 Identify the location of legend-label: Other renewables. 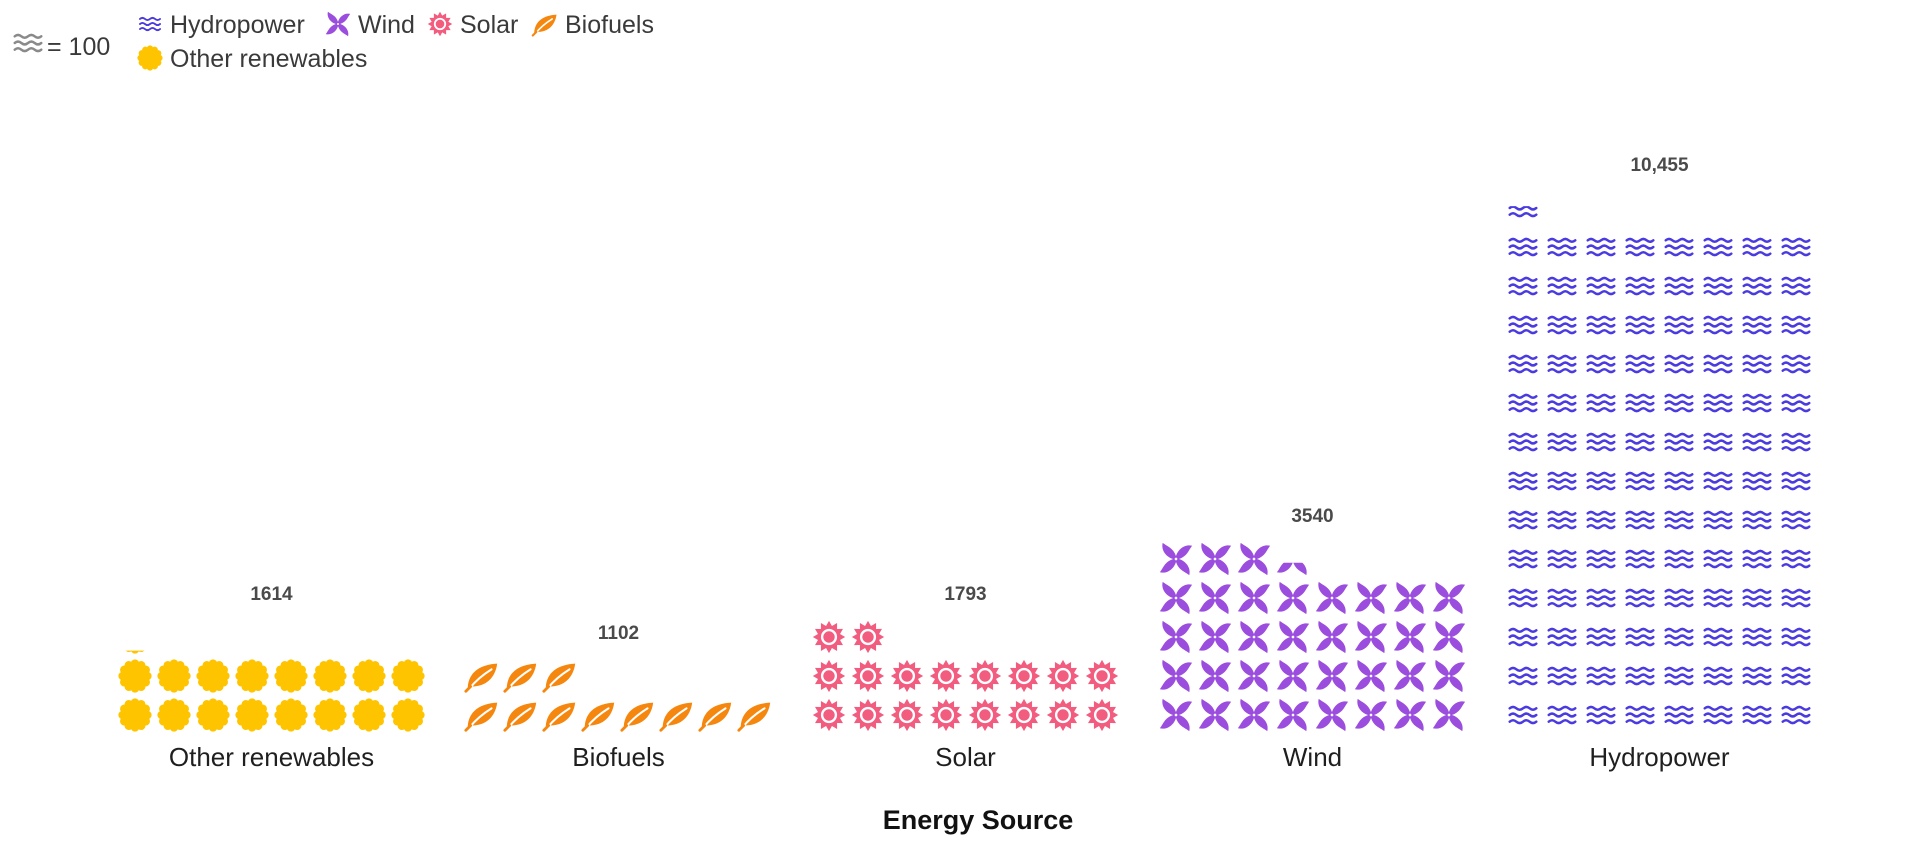
(268, 59).